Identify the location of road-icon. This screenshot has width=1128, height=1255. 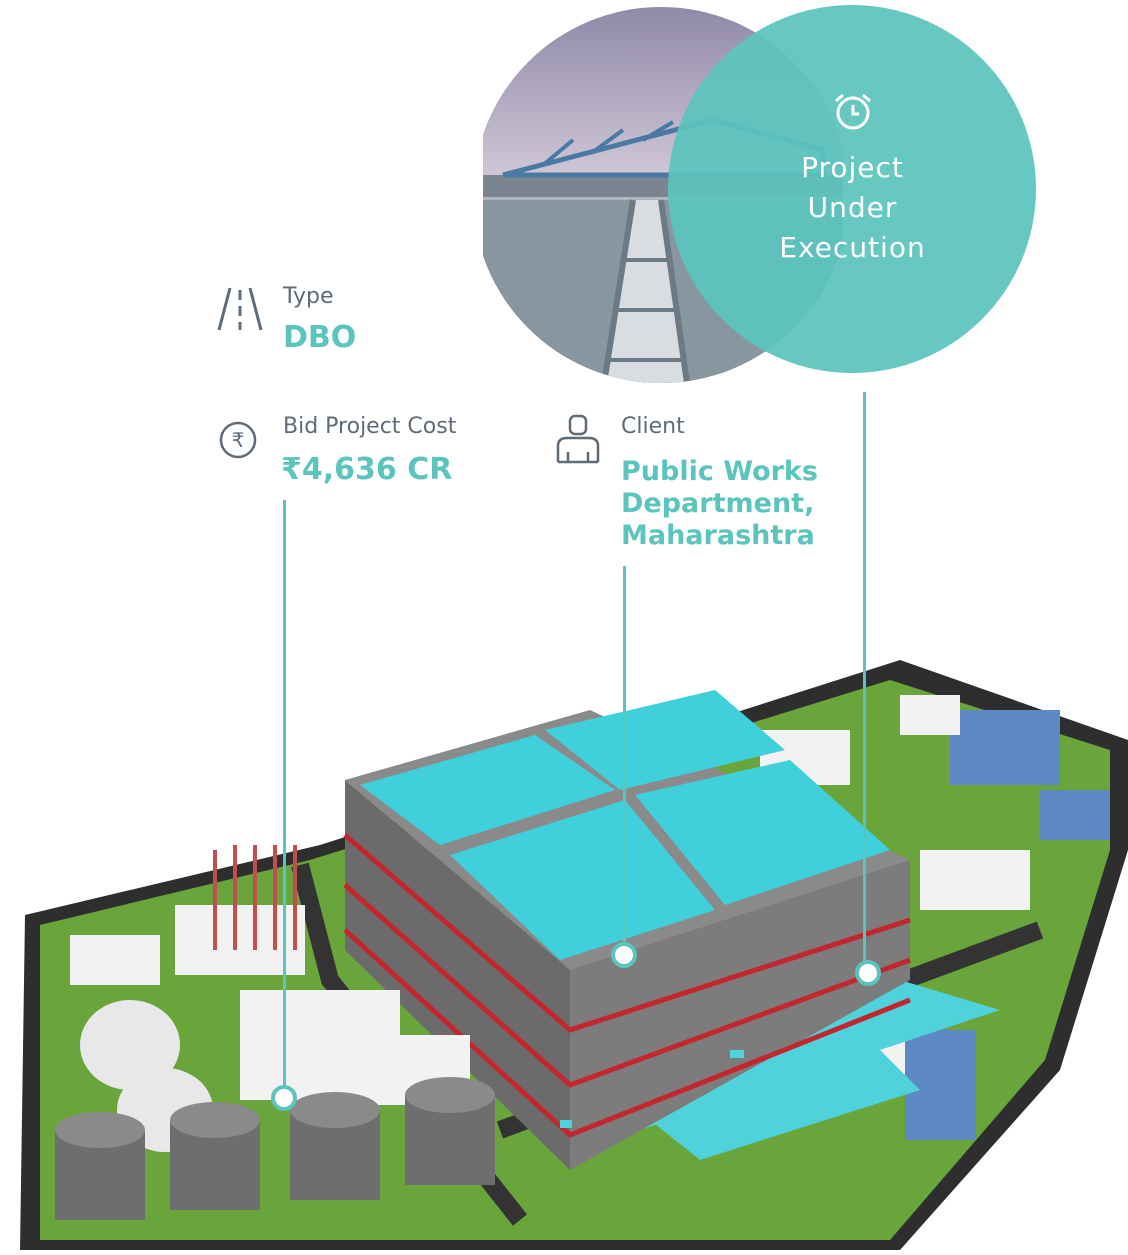
(240, 309).